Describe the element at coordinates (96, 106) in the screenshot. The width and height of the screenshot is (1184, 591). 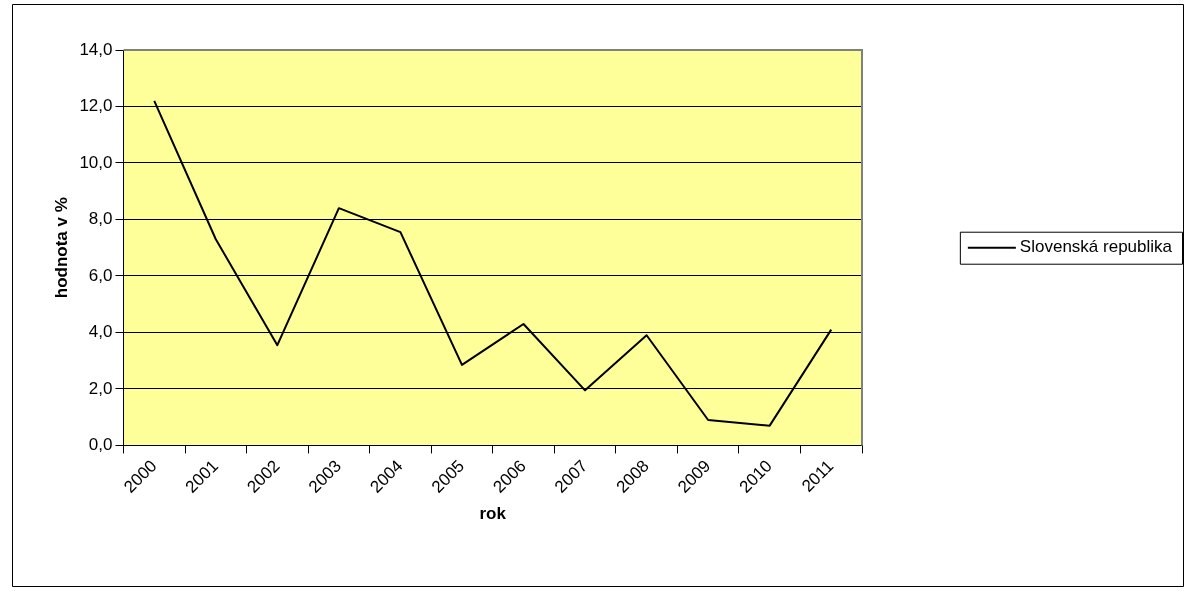
I see `y-tick-label: 12,0` at that location.